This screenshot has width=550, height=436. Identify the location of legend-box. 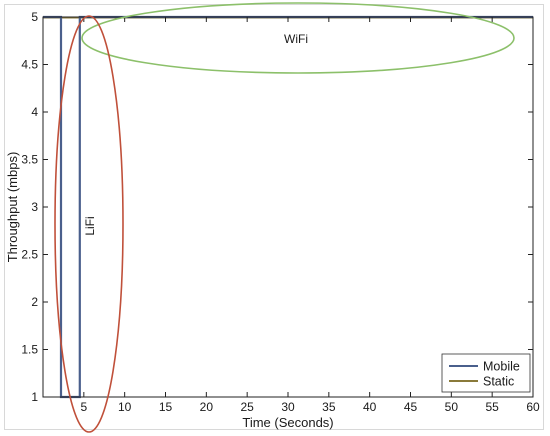
(486, 373).